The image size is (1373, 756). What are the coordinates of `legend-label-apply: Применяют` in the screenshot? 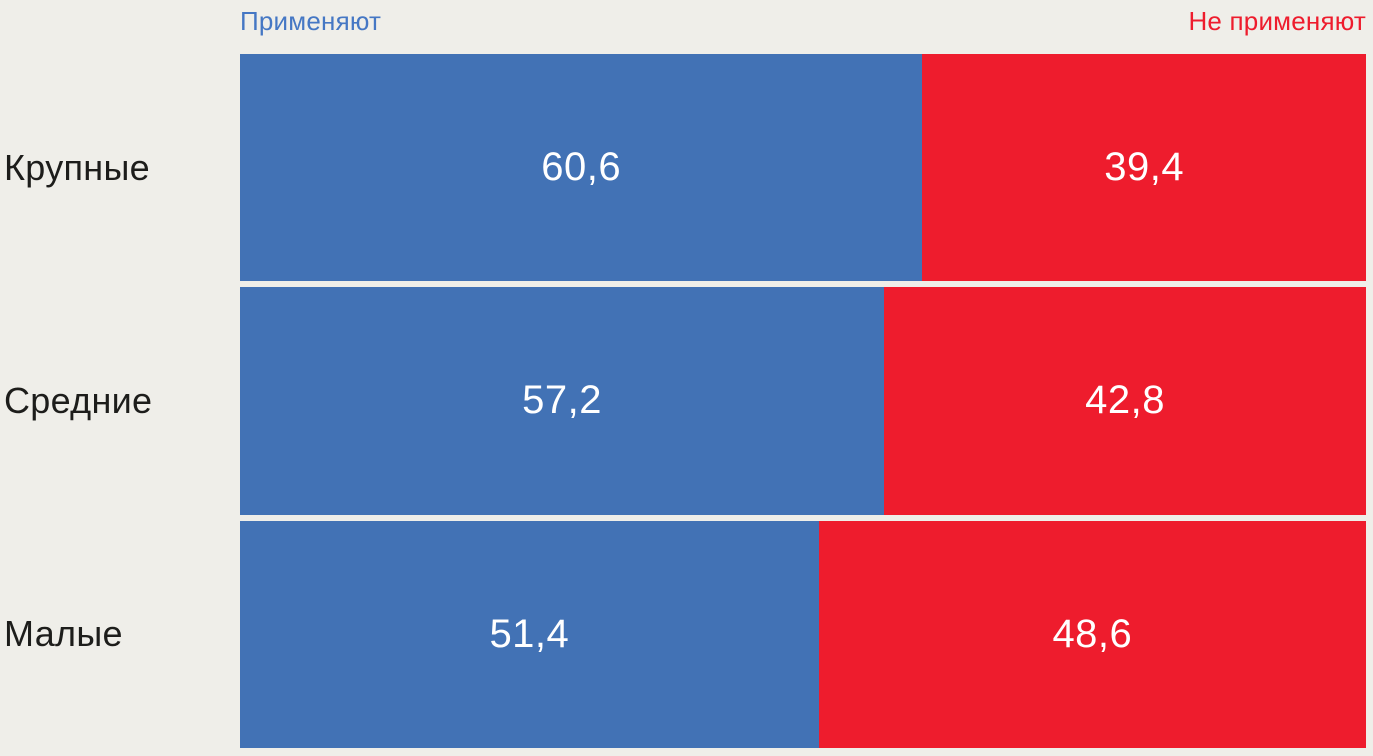 It's located at (311, 21).